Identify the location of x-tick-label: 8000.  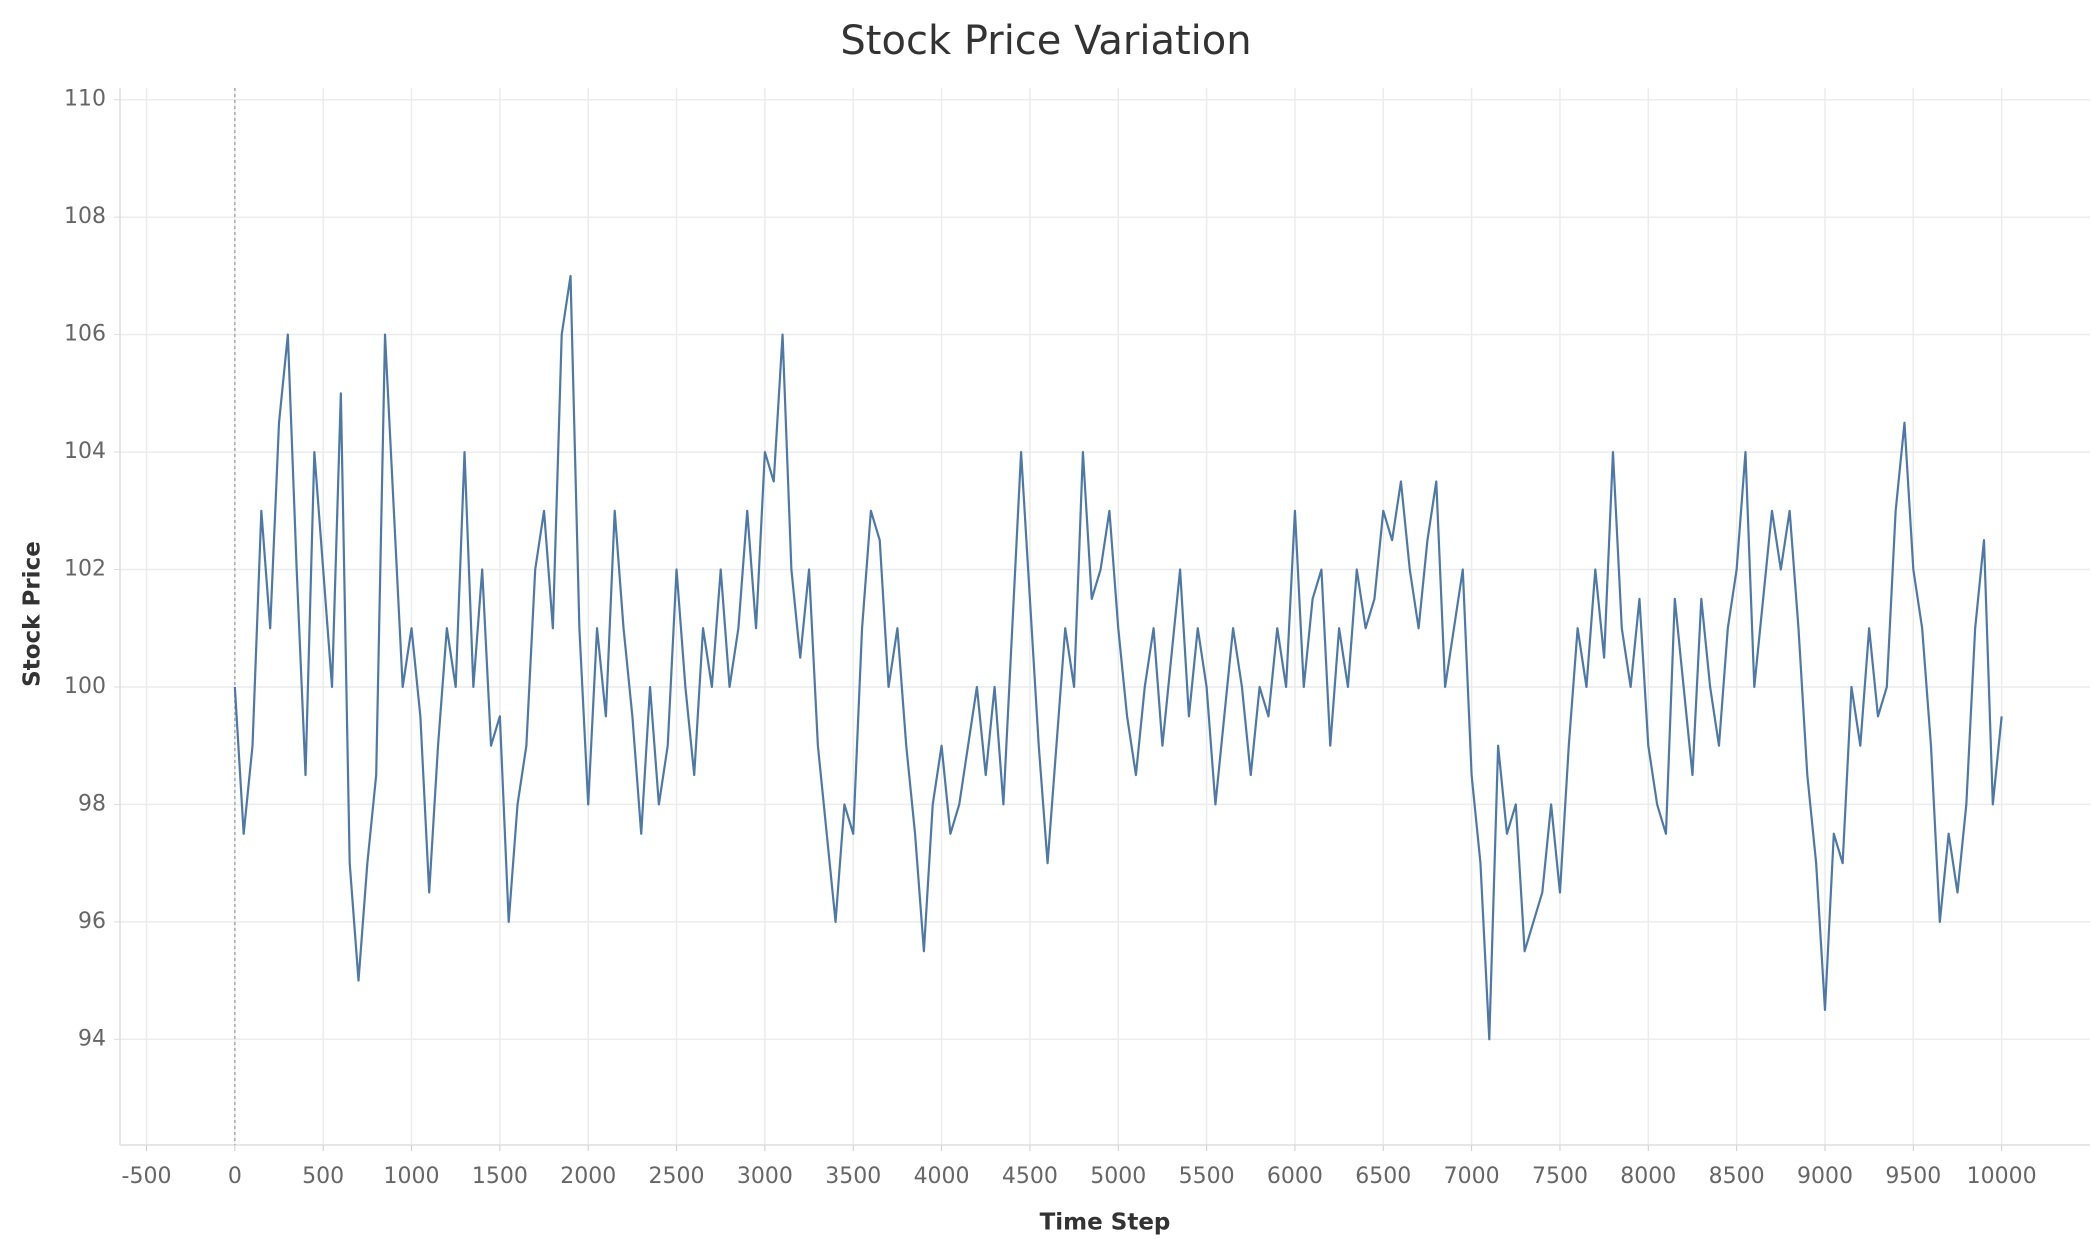
(1648, 1176).